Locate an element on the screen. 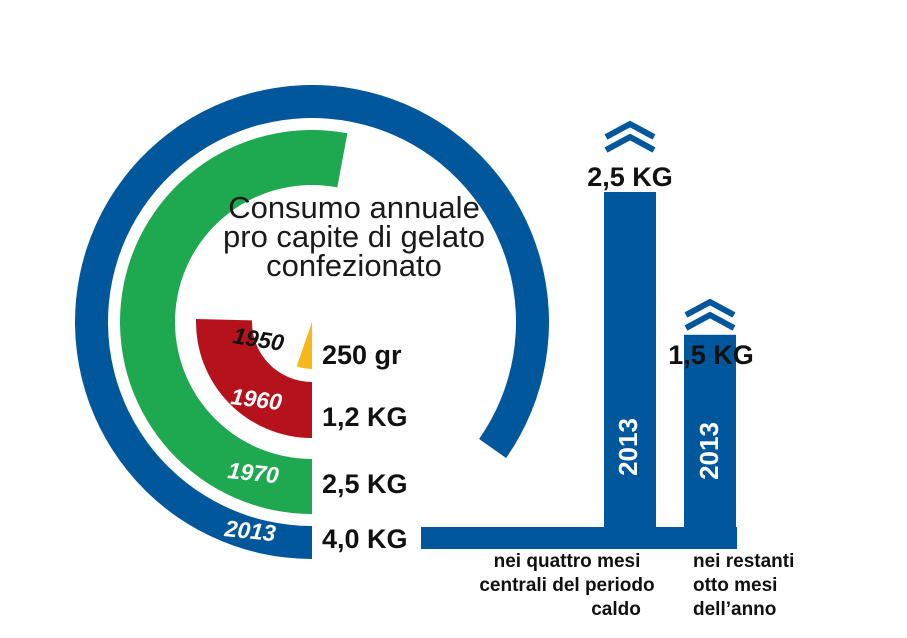 The width and height of the screenshot is (907, 638). bar-year-summer: 2013 is located at coordinates (628, 447).